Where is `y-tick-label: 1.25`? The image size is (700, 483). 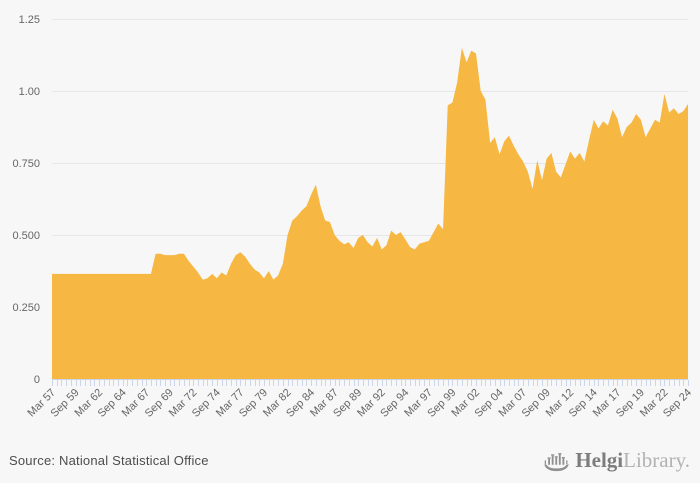 y-tick-label: 1.25 is located at coordinates (29, 20).